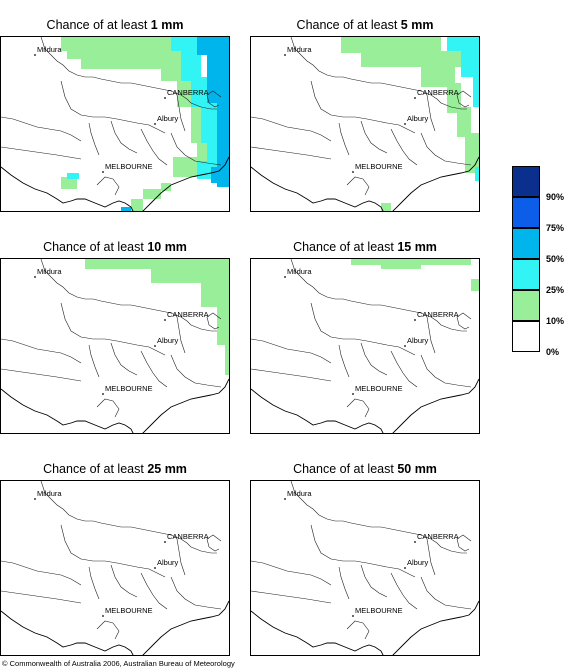  Describe the element at coordinates (555, 290) in the screenshot. I see `legend-label-25: 25%` at that location.